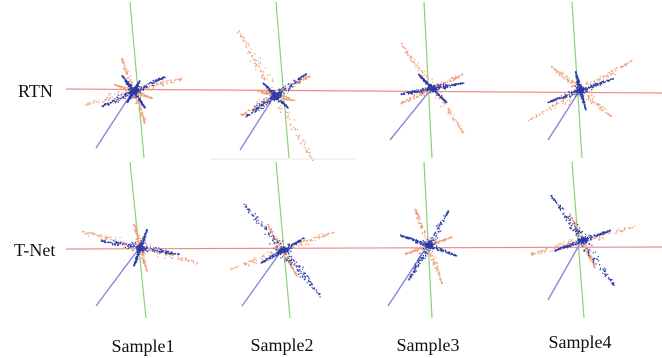  What do you see at coordinates (143, 346) in the screenshot?
I see `column-label-sample1: Sample1` at bounding box center [143, 346].